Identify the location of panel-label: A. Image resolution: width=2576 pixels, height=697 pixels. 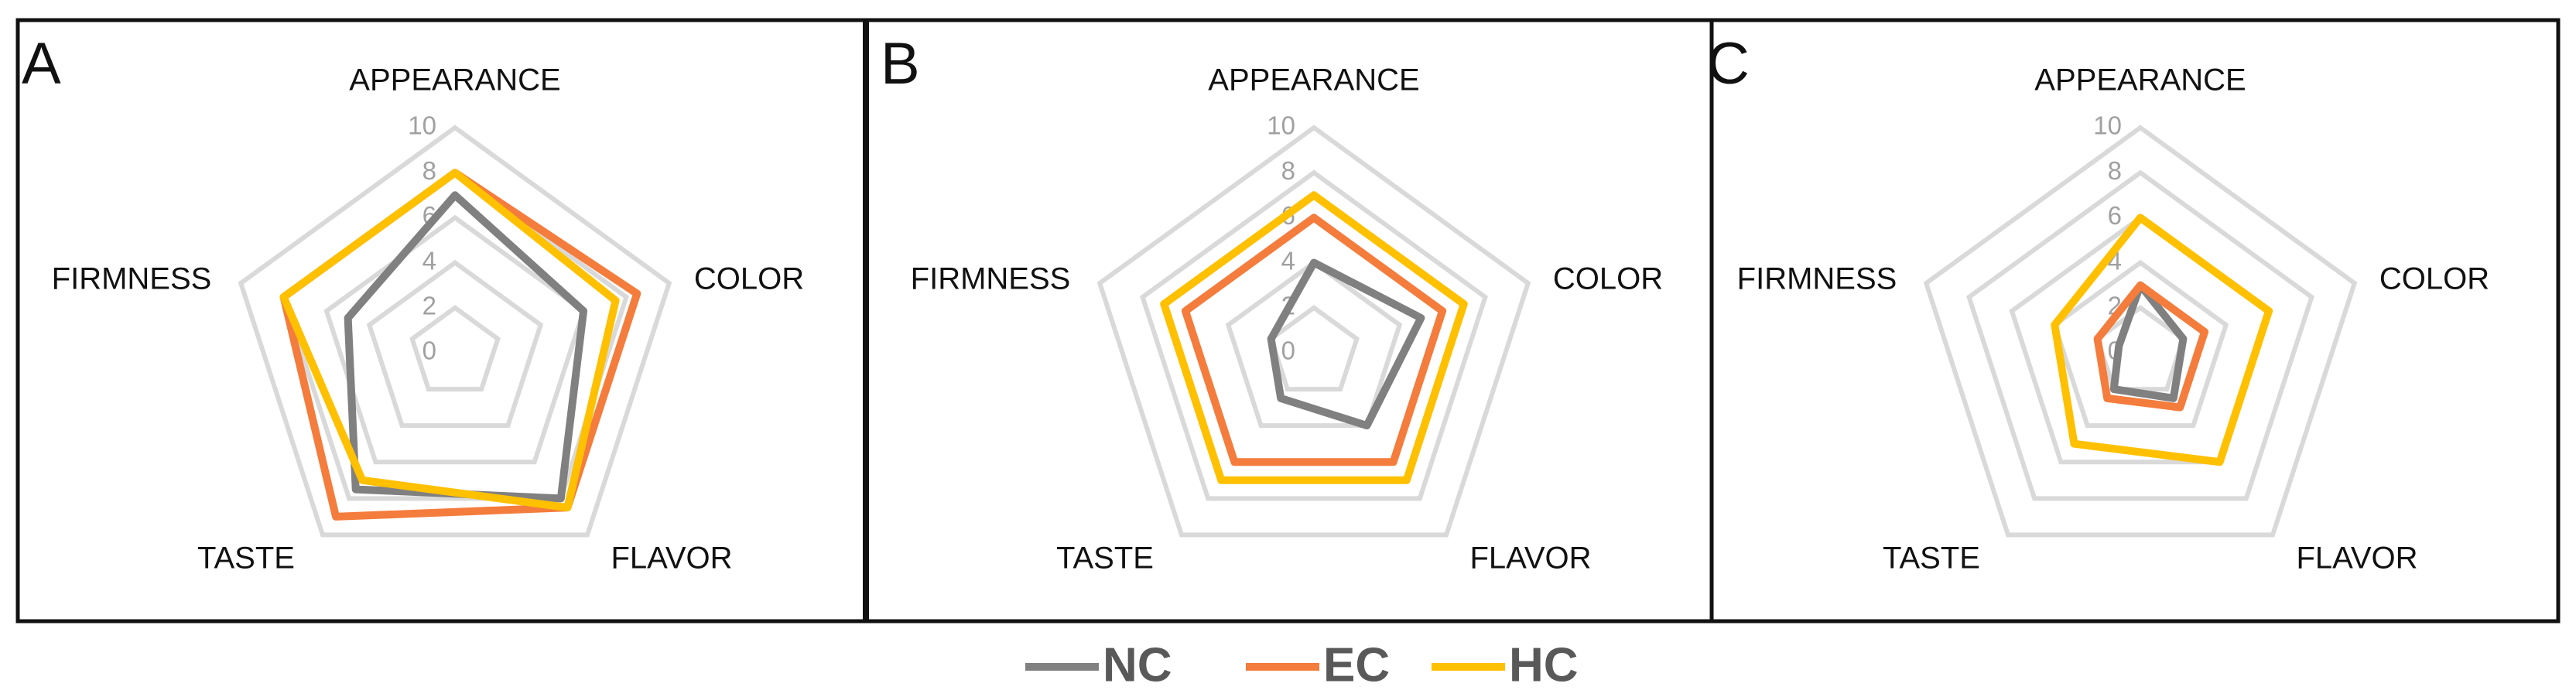
(42, 64).